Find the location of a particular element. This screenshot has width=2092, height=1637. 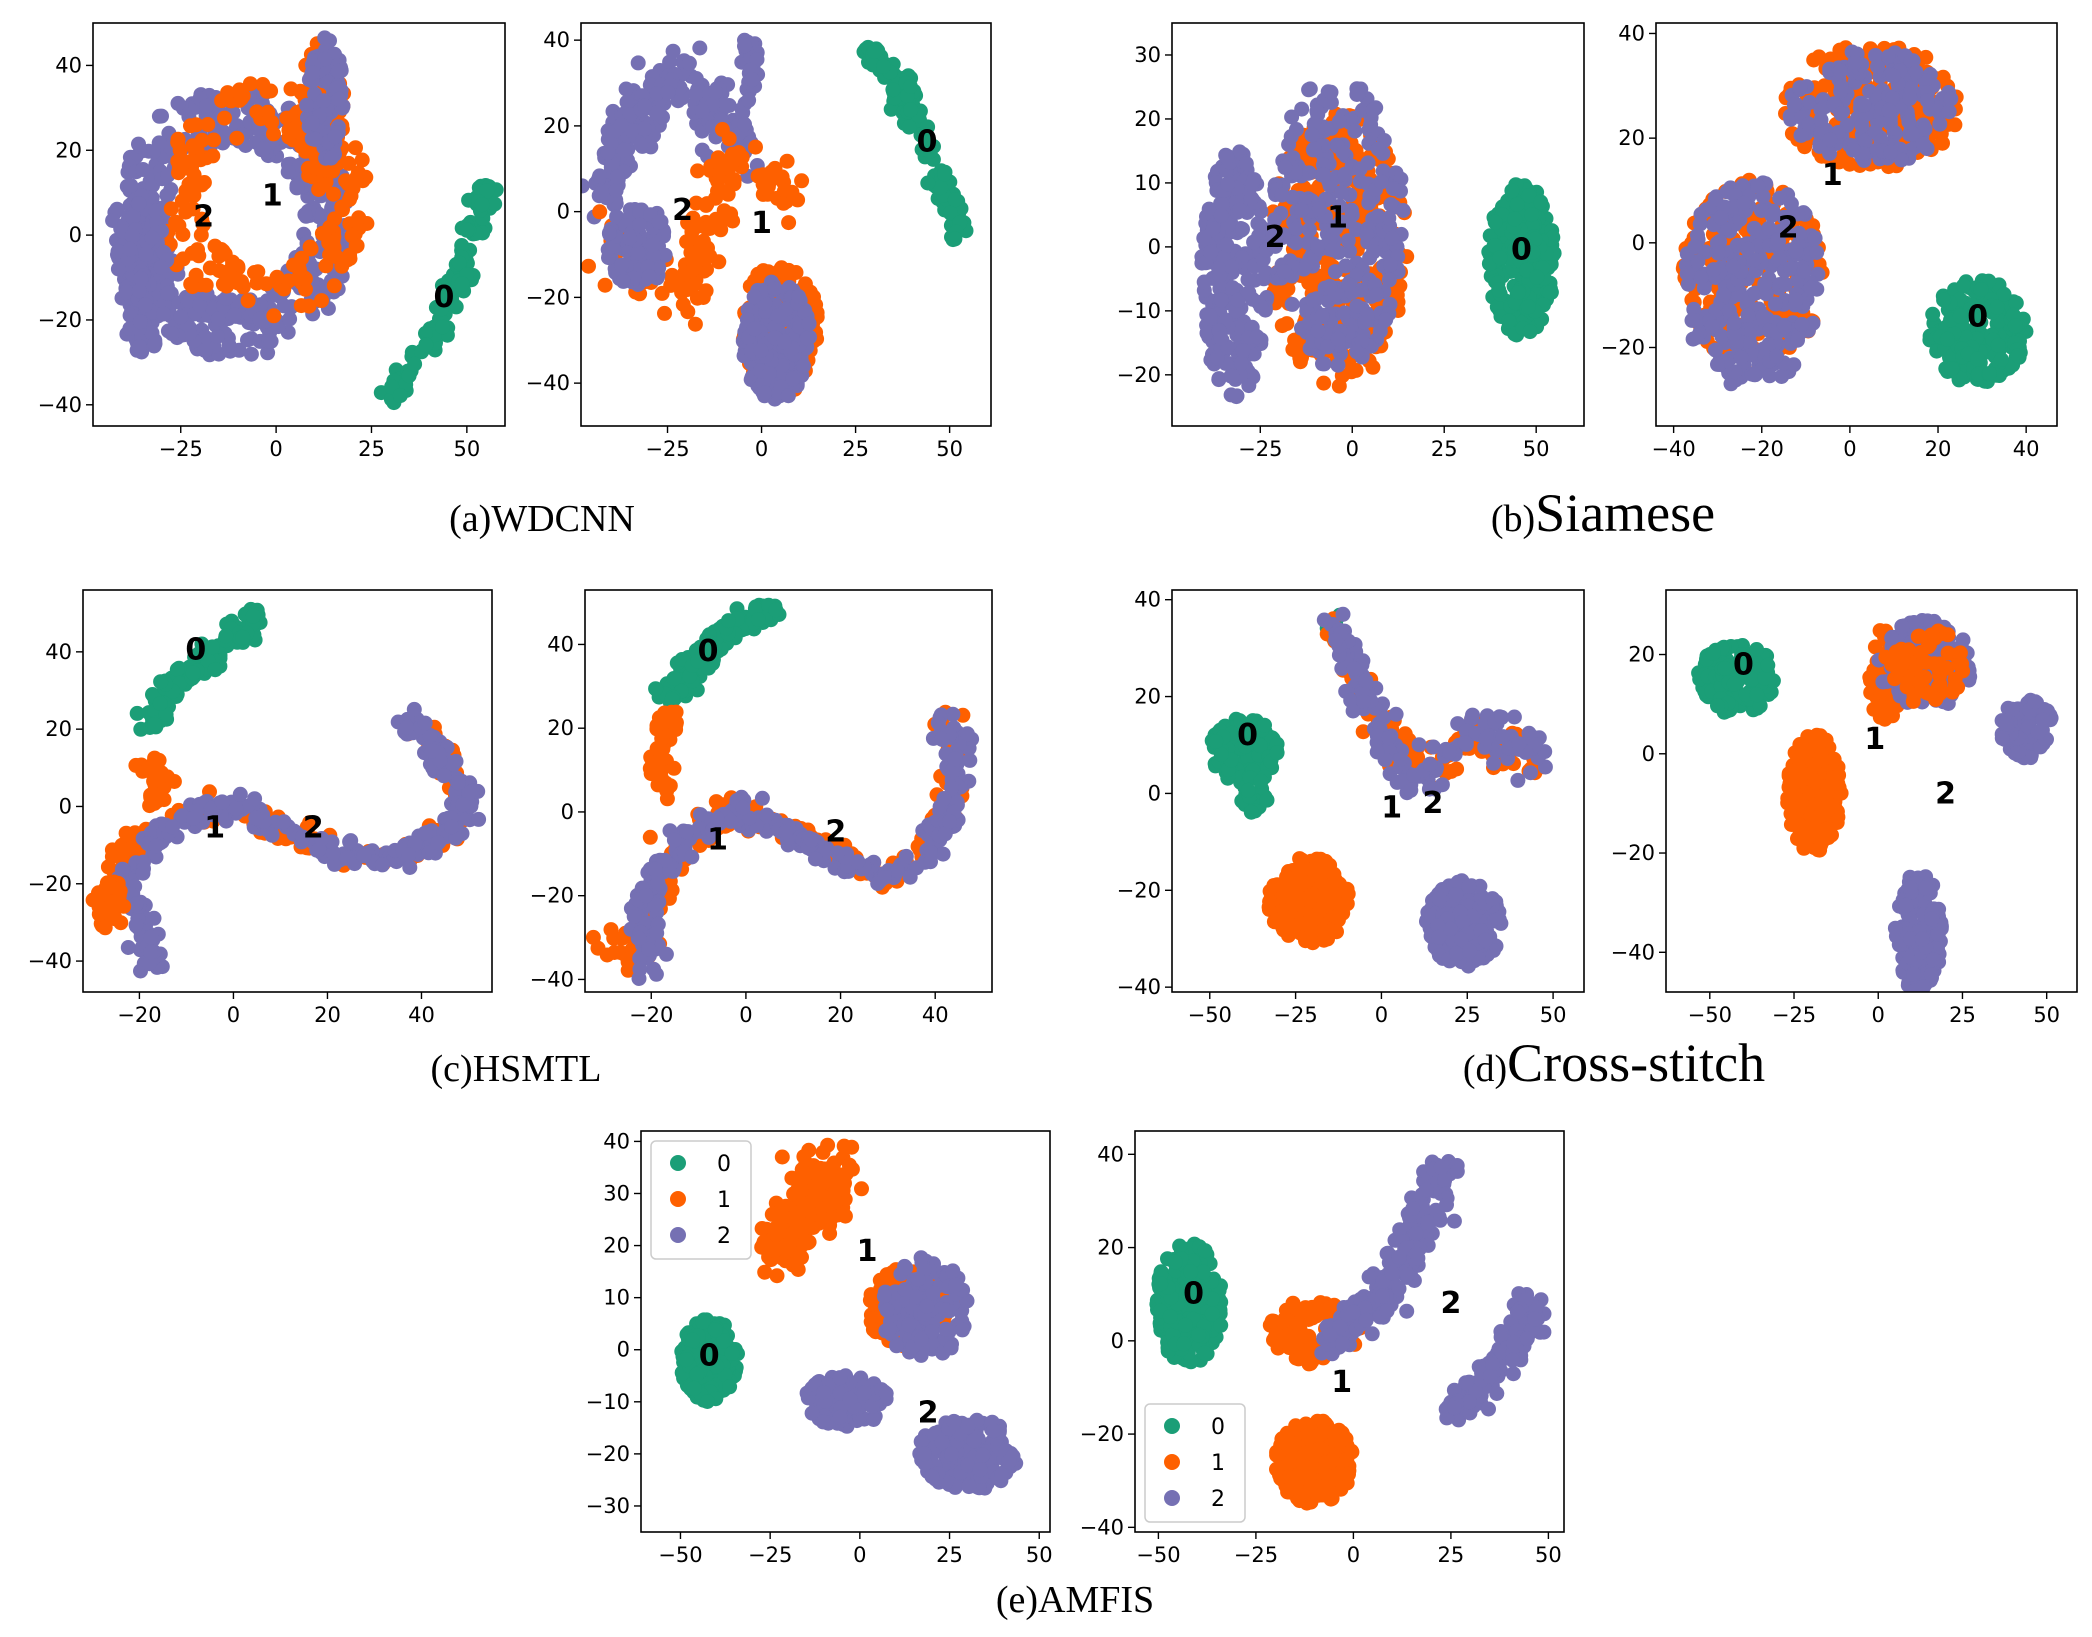

scatter-points is located at coordinates (304, 220).